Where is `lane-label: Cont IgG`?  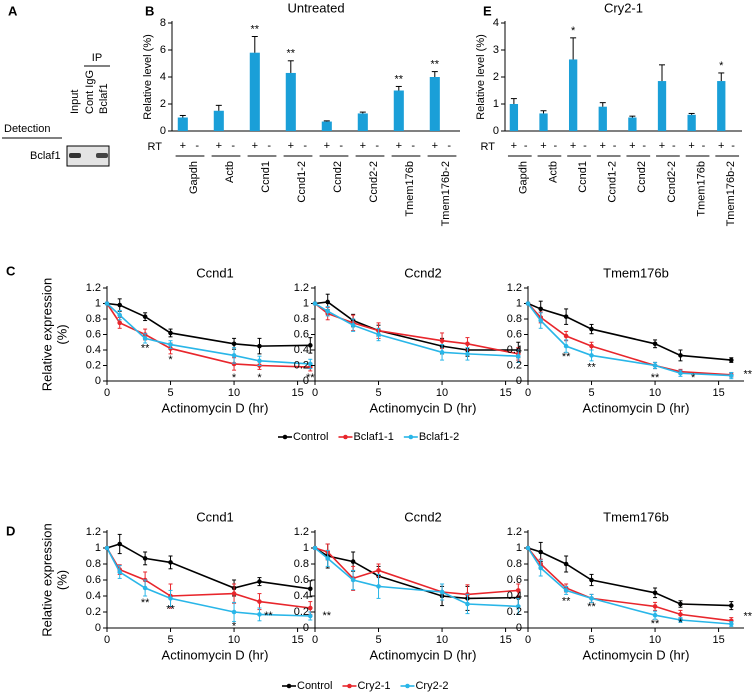 lane-label: Cont IgG is located at coordinates (90, 92).